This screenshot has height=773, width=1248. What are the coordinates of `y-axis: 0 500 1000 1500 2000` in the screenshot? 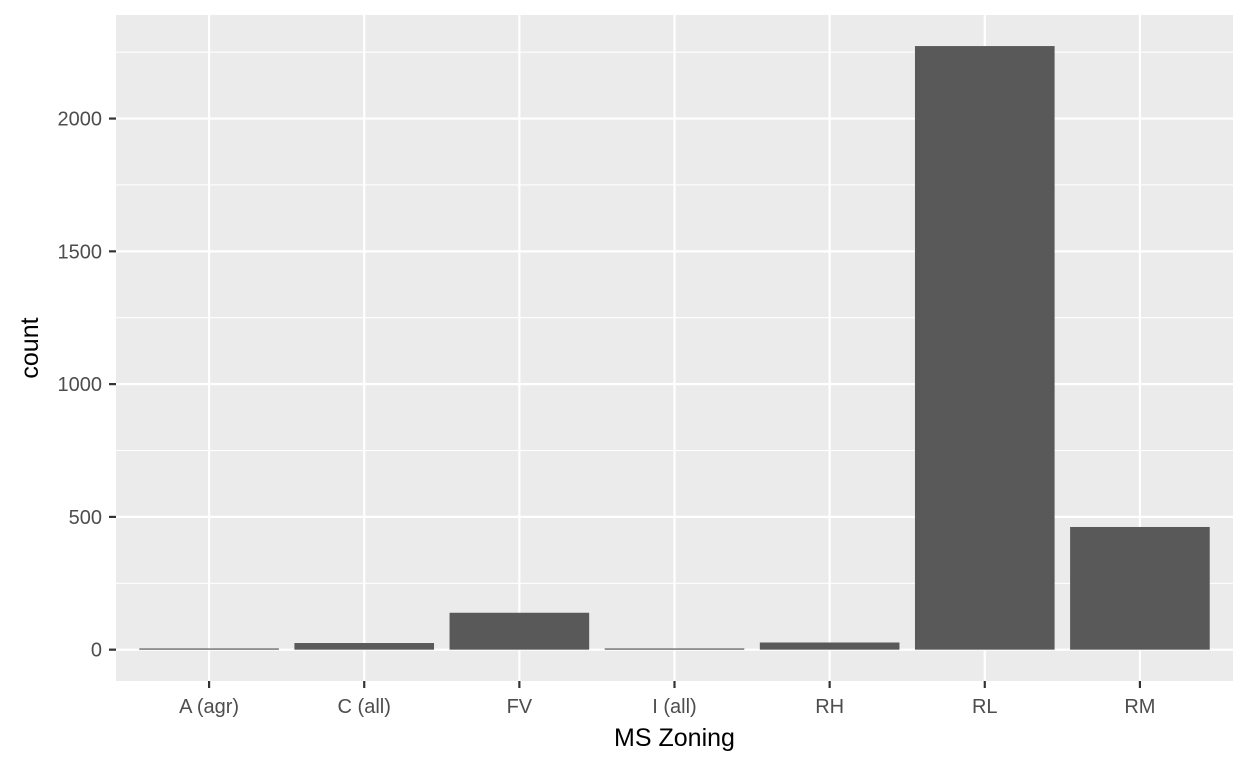 It's located at (87, 385).